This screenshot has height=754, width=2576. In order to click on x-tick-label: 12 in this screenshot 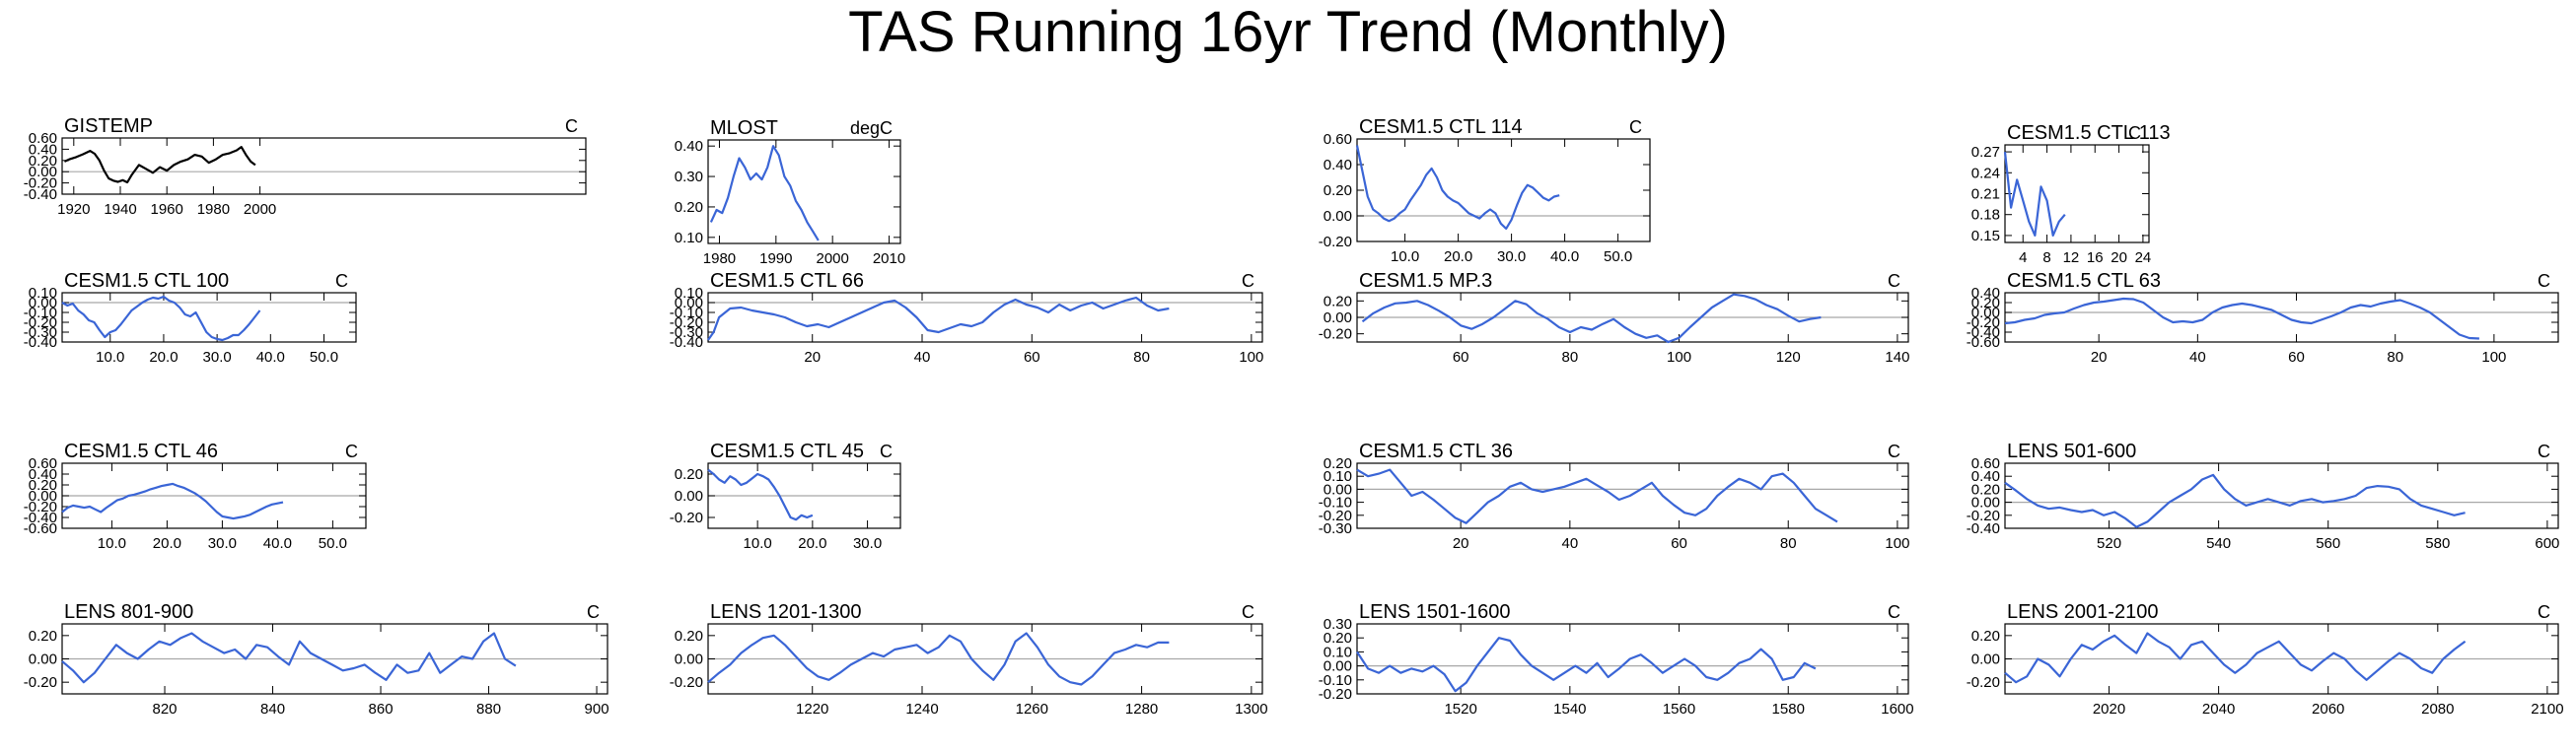, I will do `click(2071, 257)`.